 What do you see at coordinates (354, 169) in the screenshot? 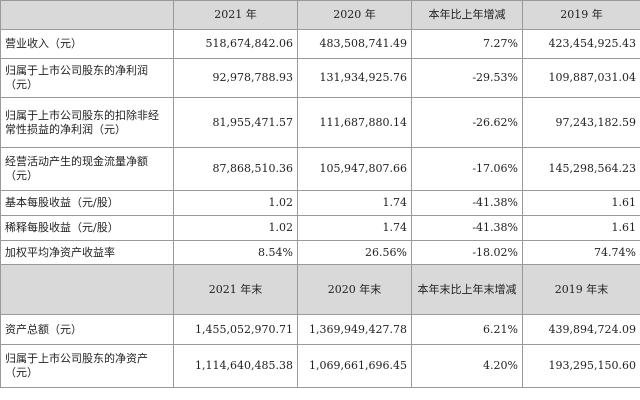
I see `cell-2020: 105,947,807.66` at bounding box center [354, 169].